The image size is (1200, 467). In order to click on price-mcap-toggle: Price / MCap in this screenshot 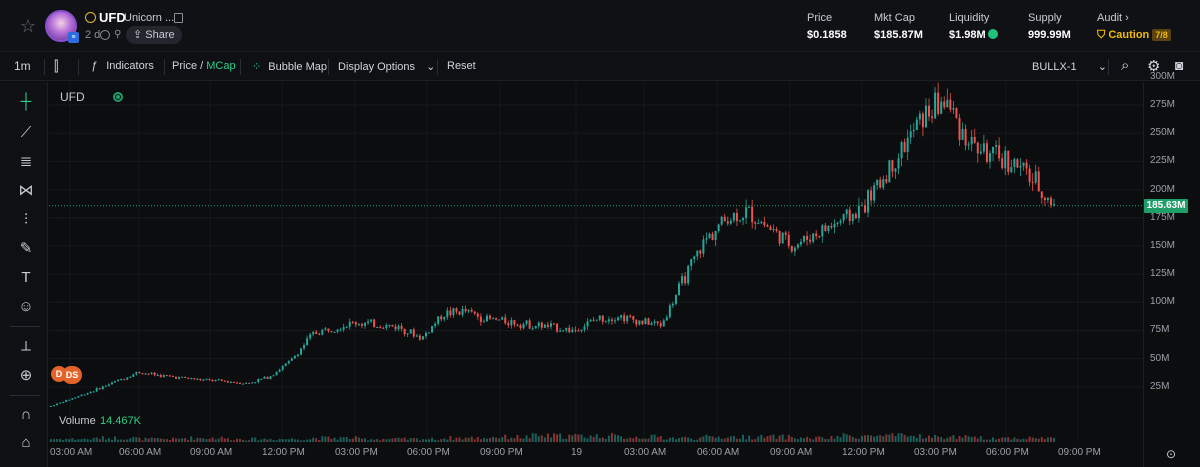, I will do `click(204, 66)`.